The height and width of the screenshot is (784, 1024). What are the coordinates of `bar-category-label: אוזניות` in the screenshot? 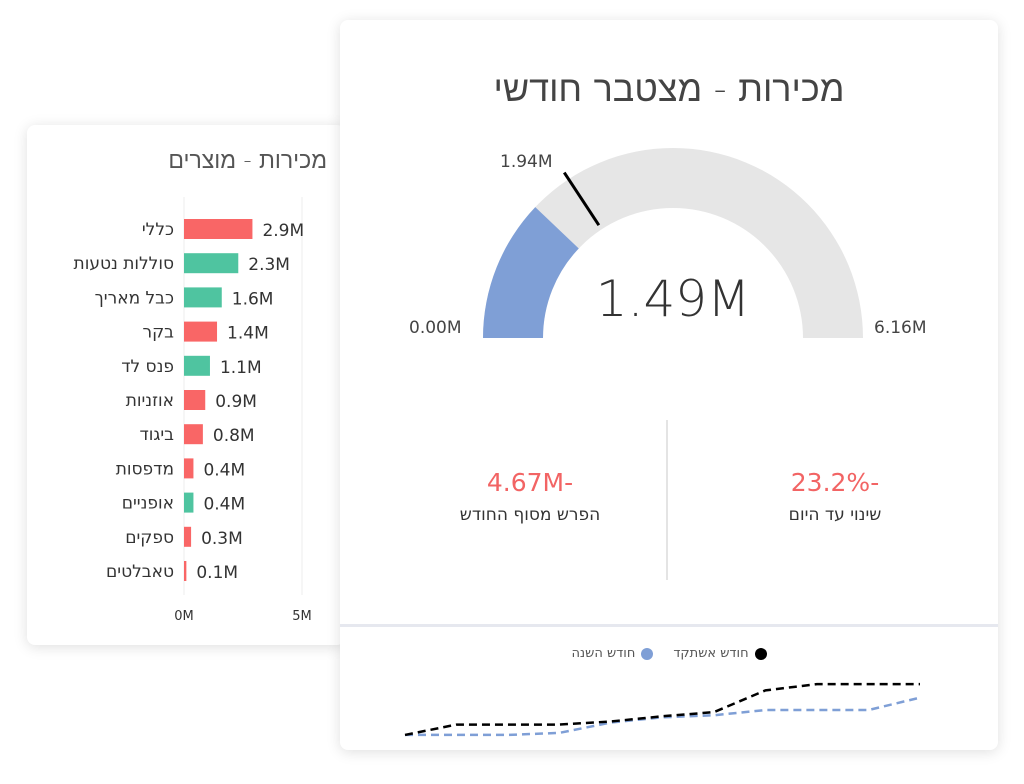 It's located at (150, 401).